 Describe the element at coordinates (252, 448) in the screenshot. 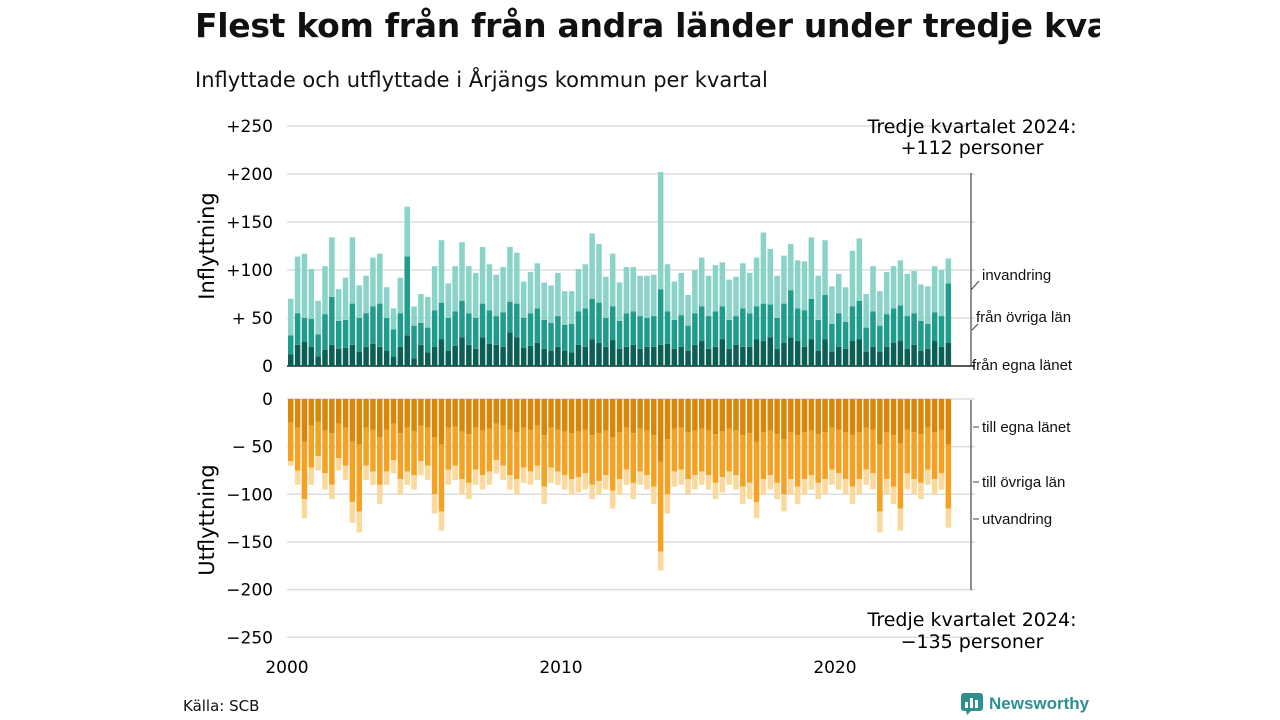

I see `y-tick-label: − 50` at that location.